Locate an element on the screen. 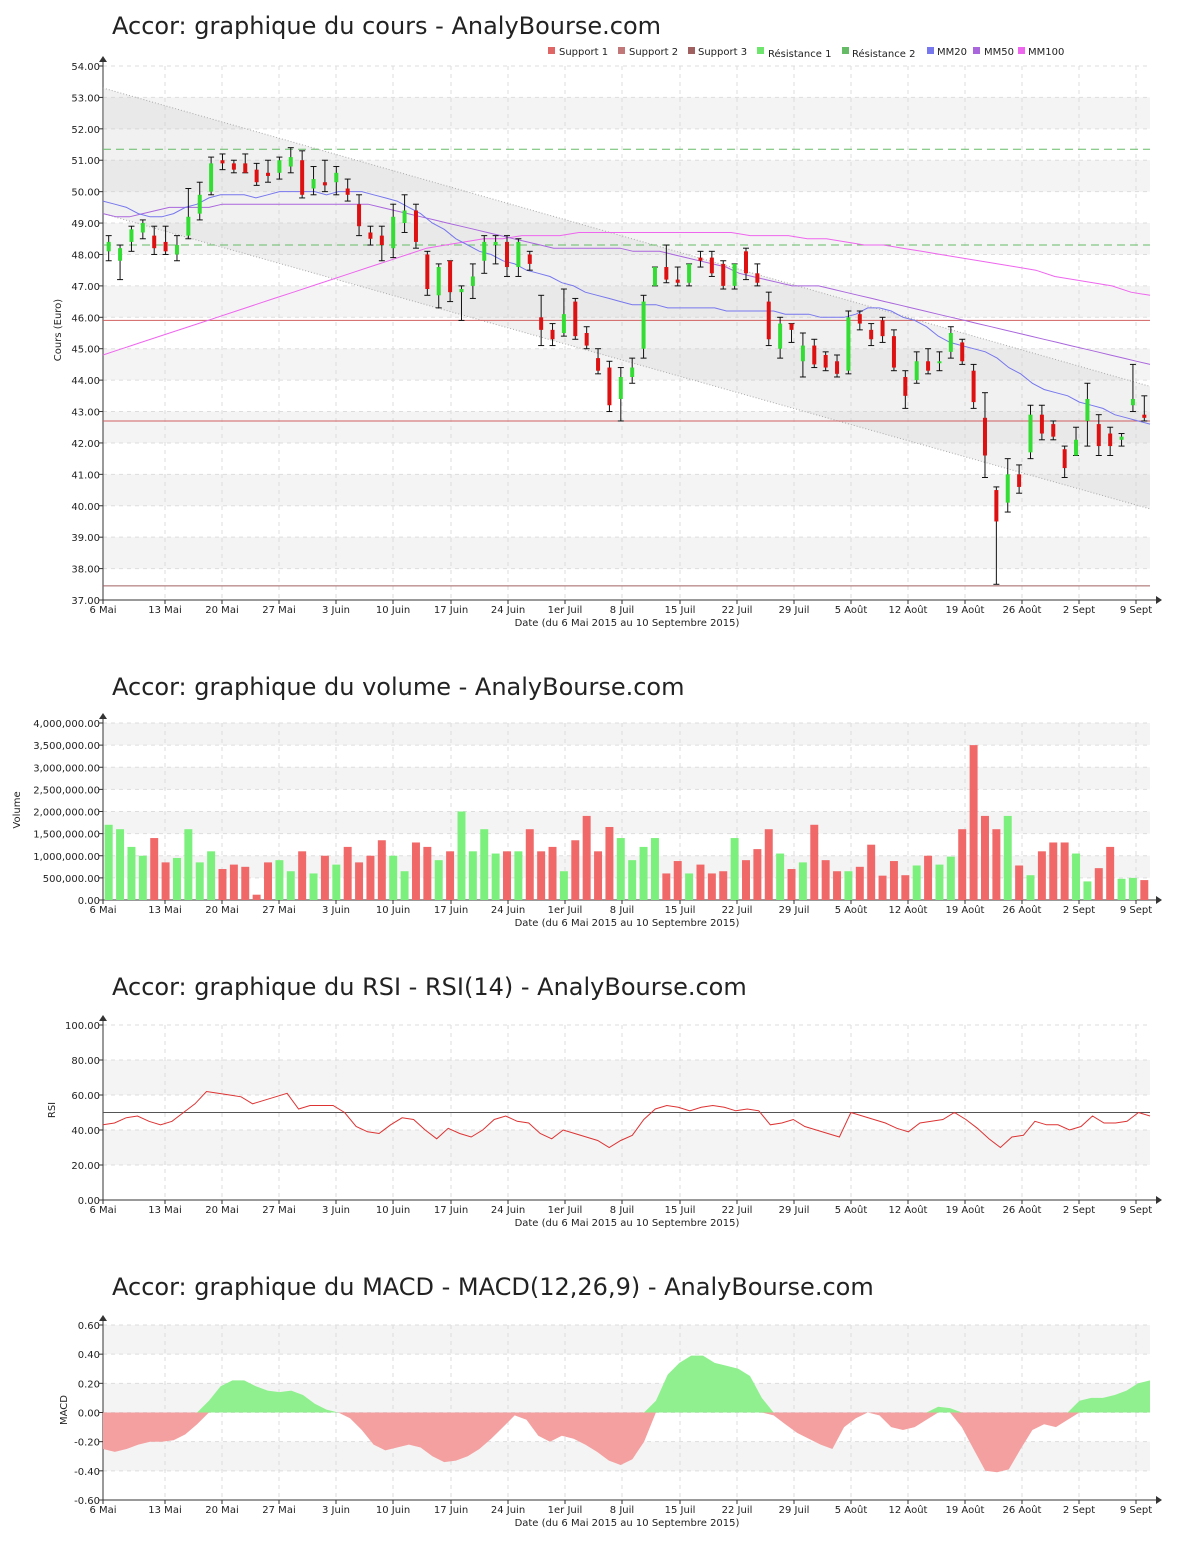  mm100-line is located at coordinates (626, 294).